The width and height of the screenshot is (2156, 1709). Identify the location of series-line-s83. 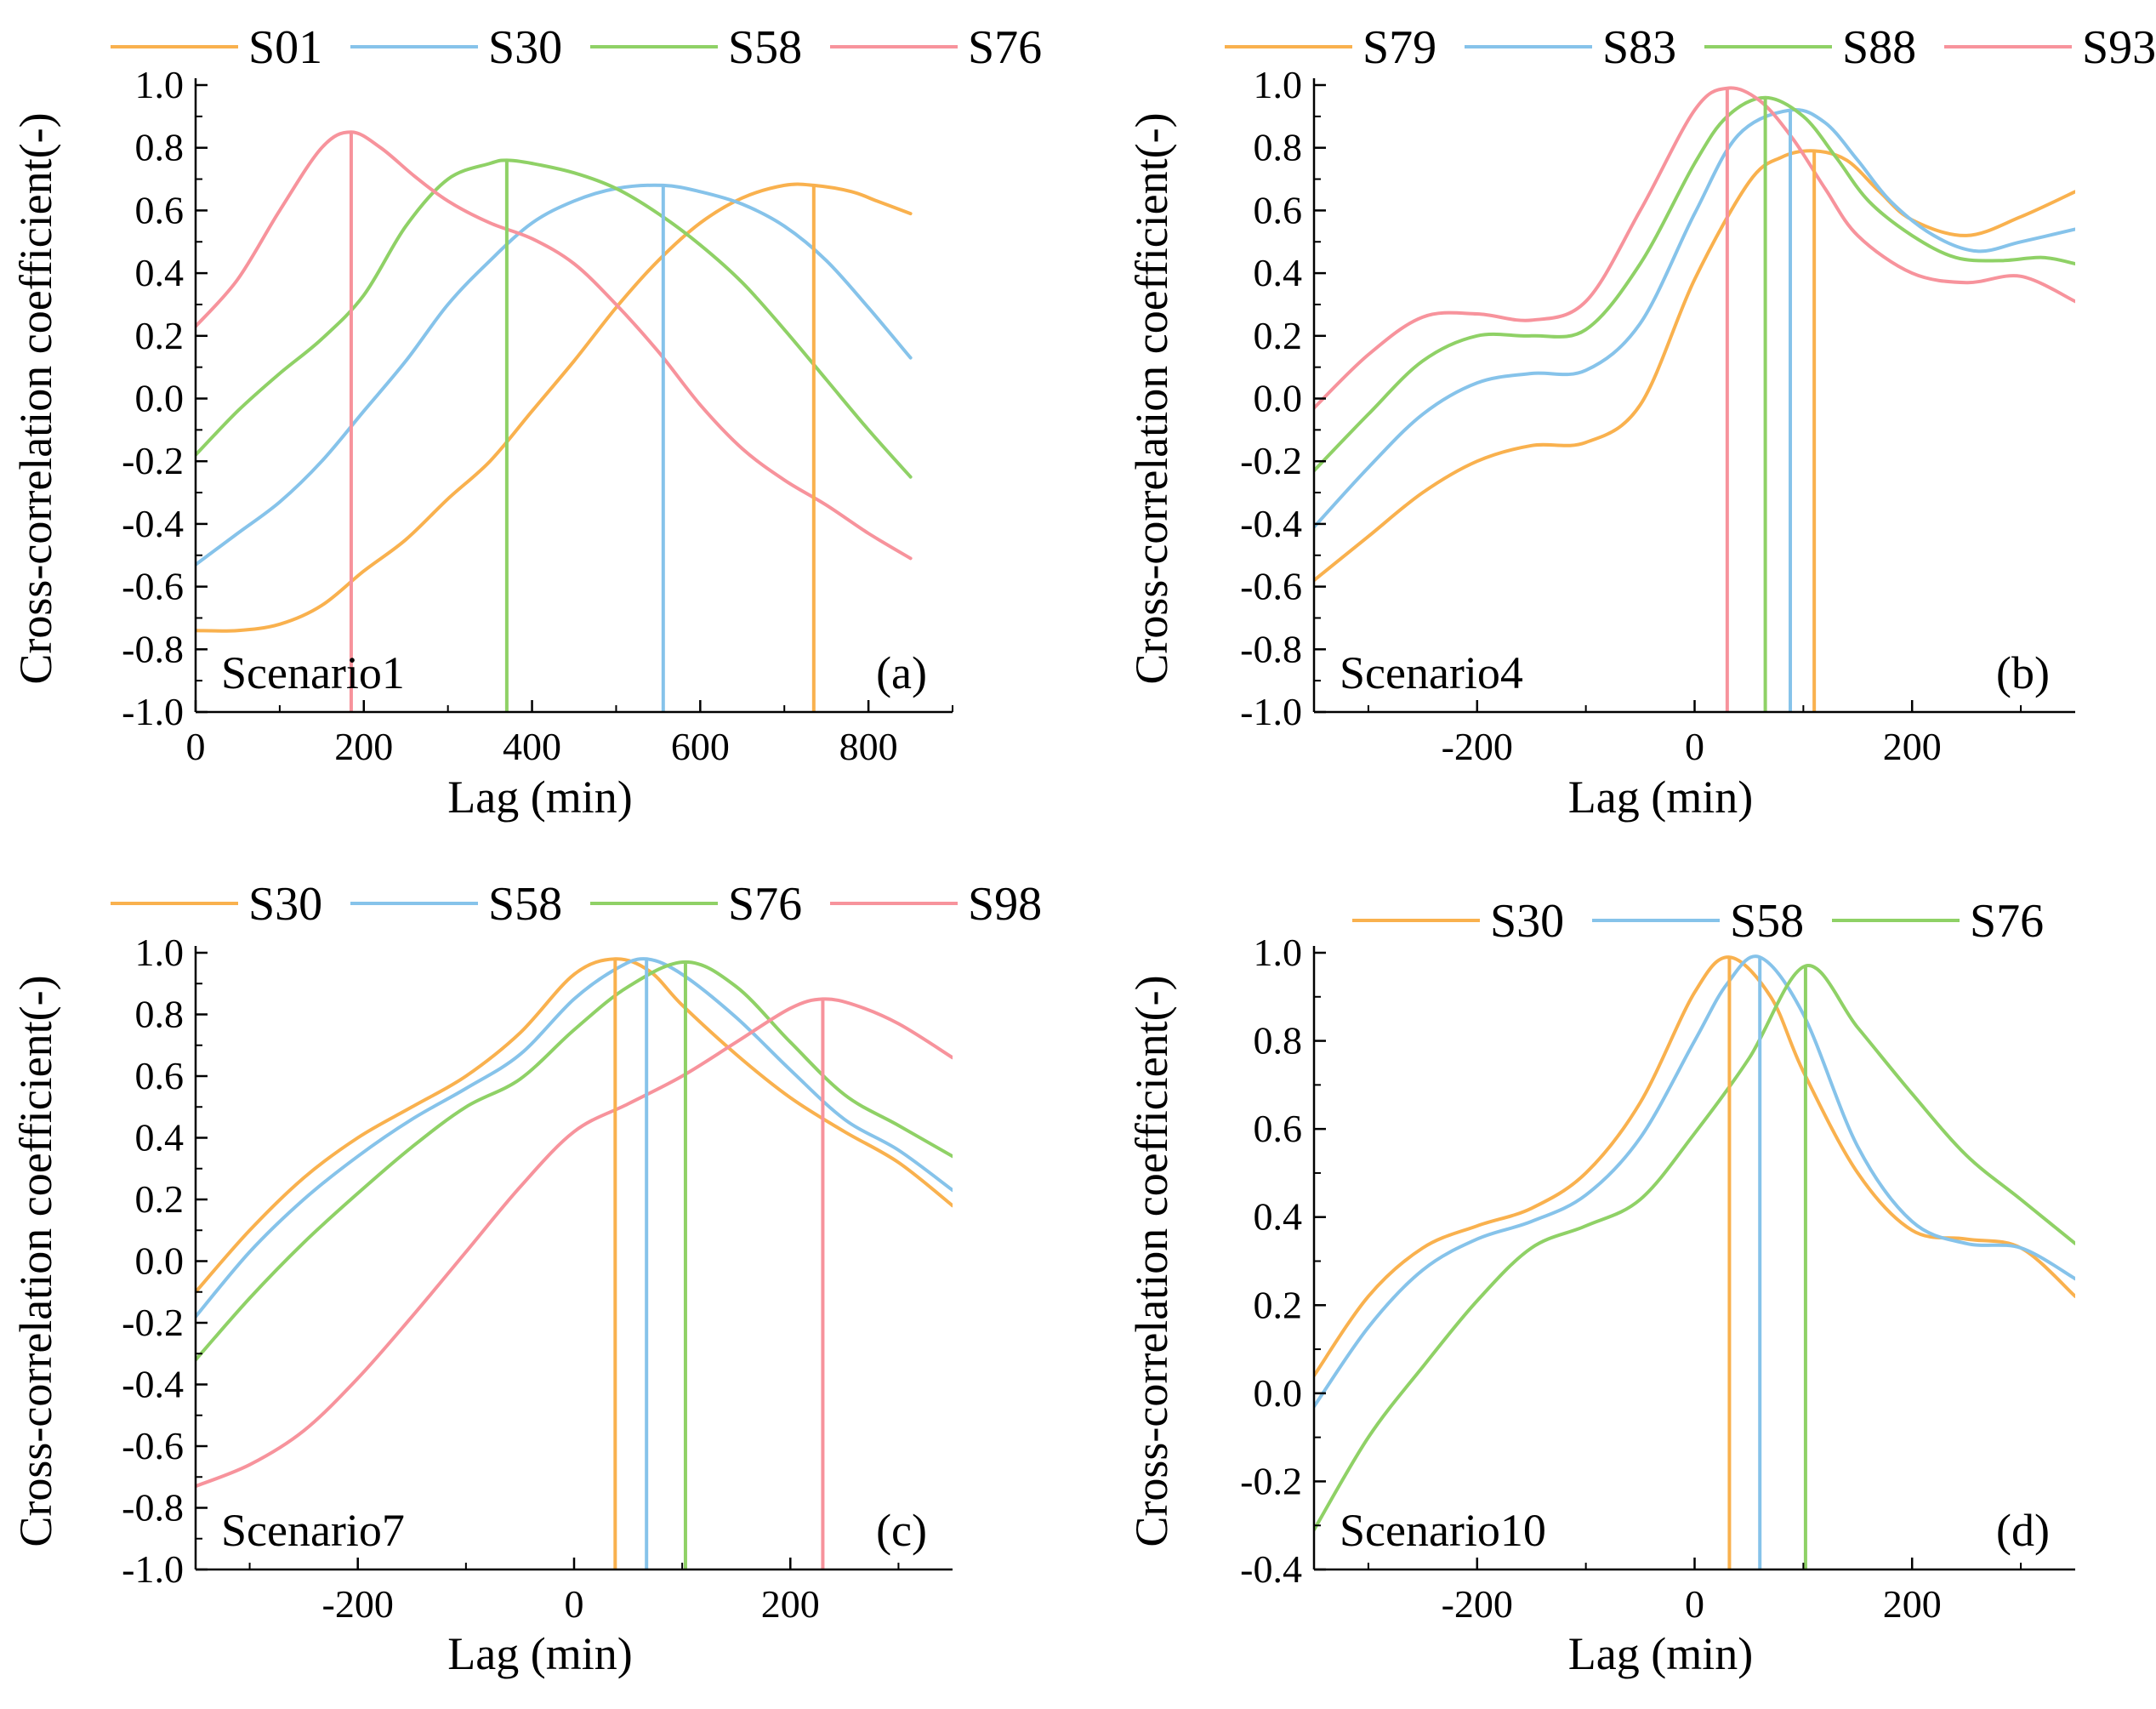
(1694, 318).